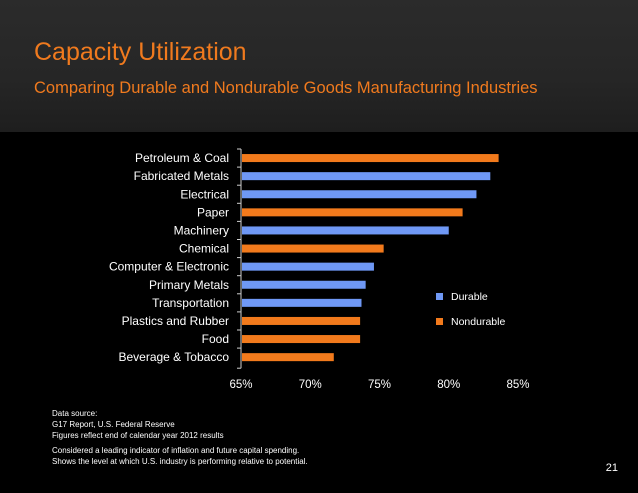 This screenshot has height=493, width=638. I want to click on x-tick-label: 80%, so click(448, 385).